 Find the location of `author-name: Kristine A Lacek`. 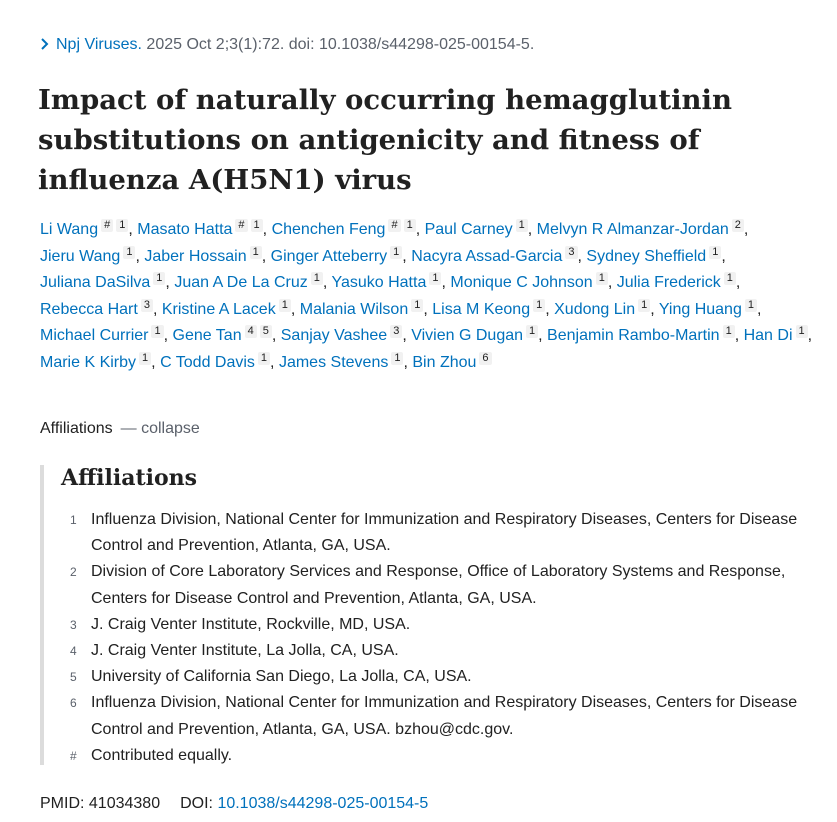

author-name: Kristine A Lacek is located at coordinates (218, 309).